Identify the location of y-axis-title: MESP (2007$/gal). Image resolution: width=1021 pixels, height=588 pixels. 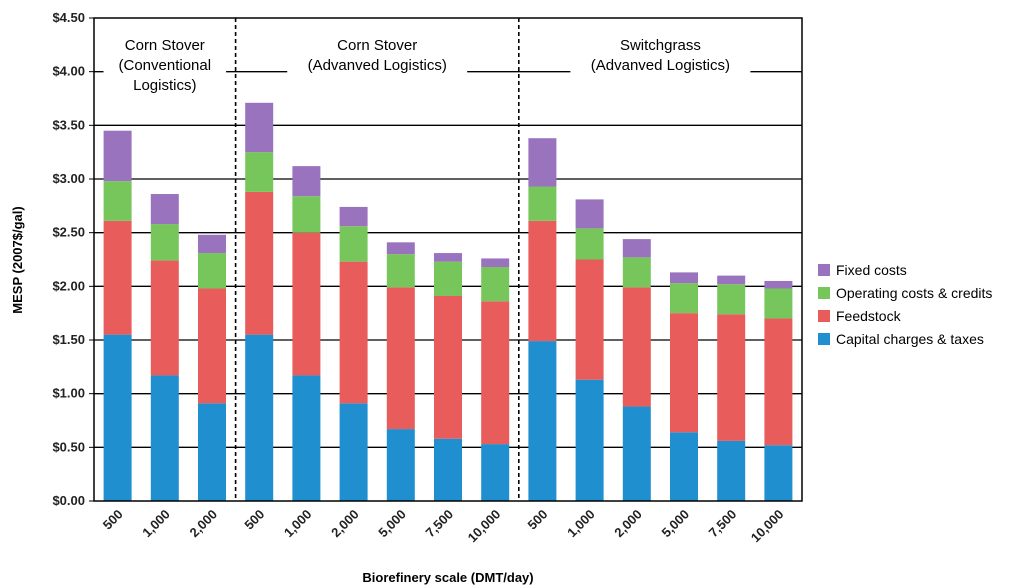
(17, 259).